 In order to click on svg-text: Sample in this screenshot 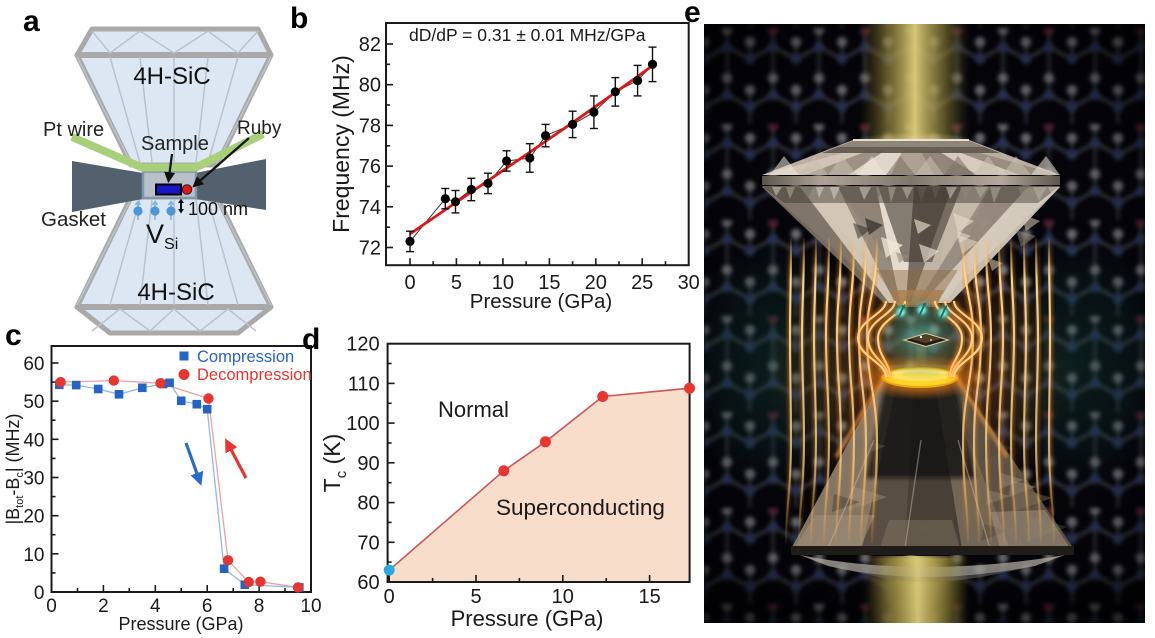, I will do `click(175, 144)`.